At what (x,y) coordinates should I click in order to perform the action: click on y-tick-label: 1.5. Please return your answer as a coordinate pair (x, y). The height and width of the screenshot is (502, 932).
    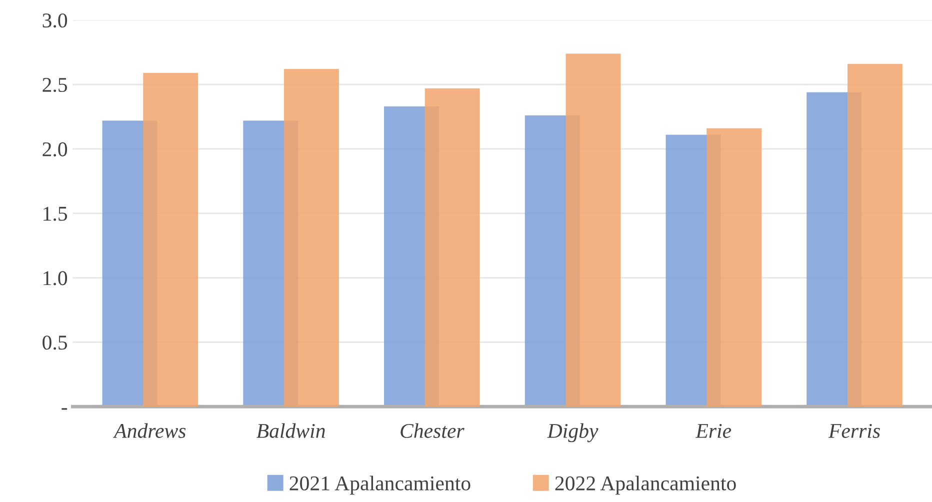
    Looking at the image, I should click on (56, 213).